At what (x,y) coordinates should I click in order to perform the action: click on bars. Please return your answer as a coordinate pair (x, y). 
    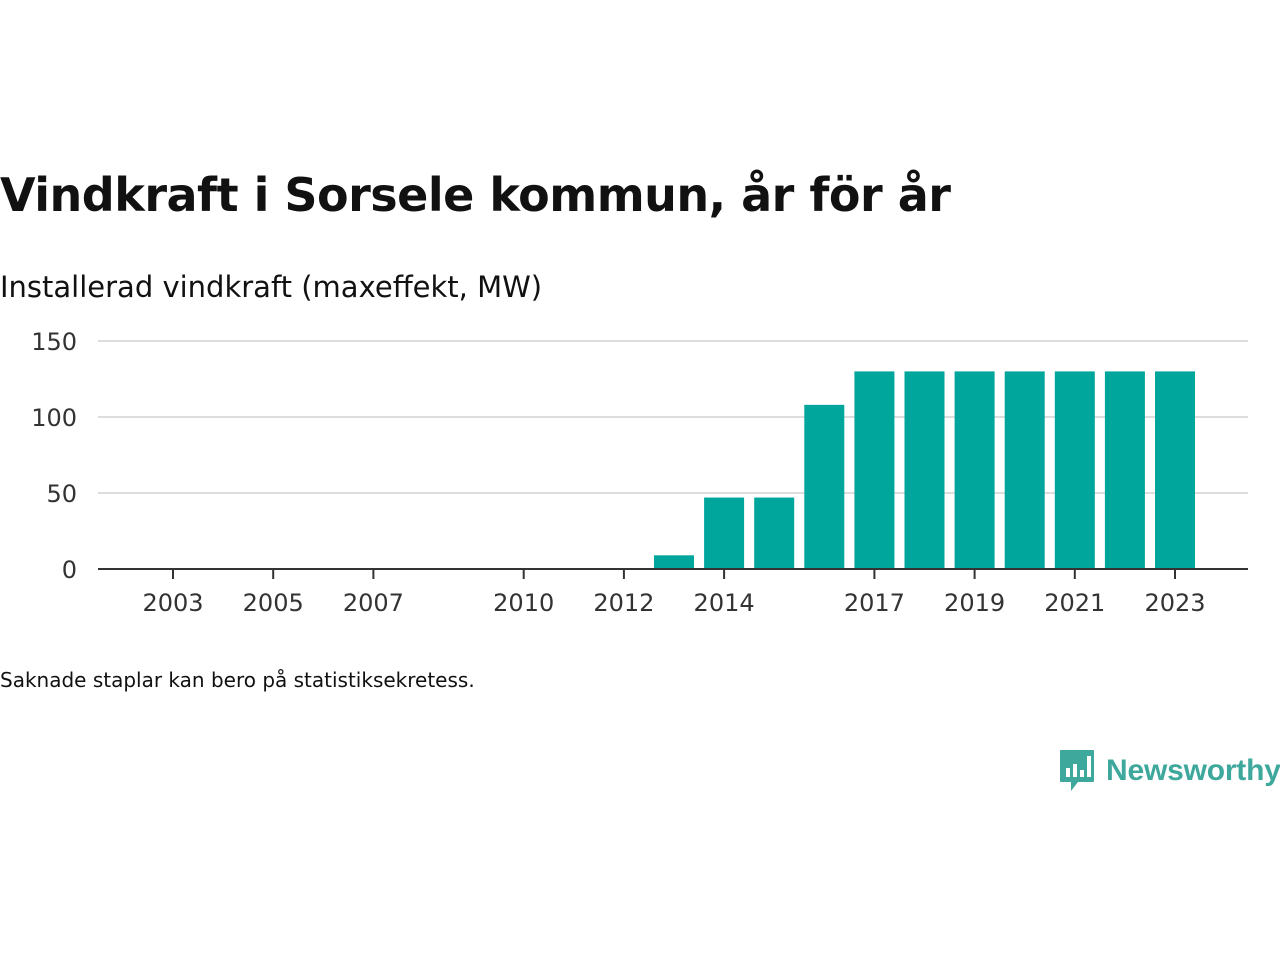
    Looking at the image, I should click on (924, 470).